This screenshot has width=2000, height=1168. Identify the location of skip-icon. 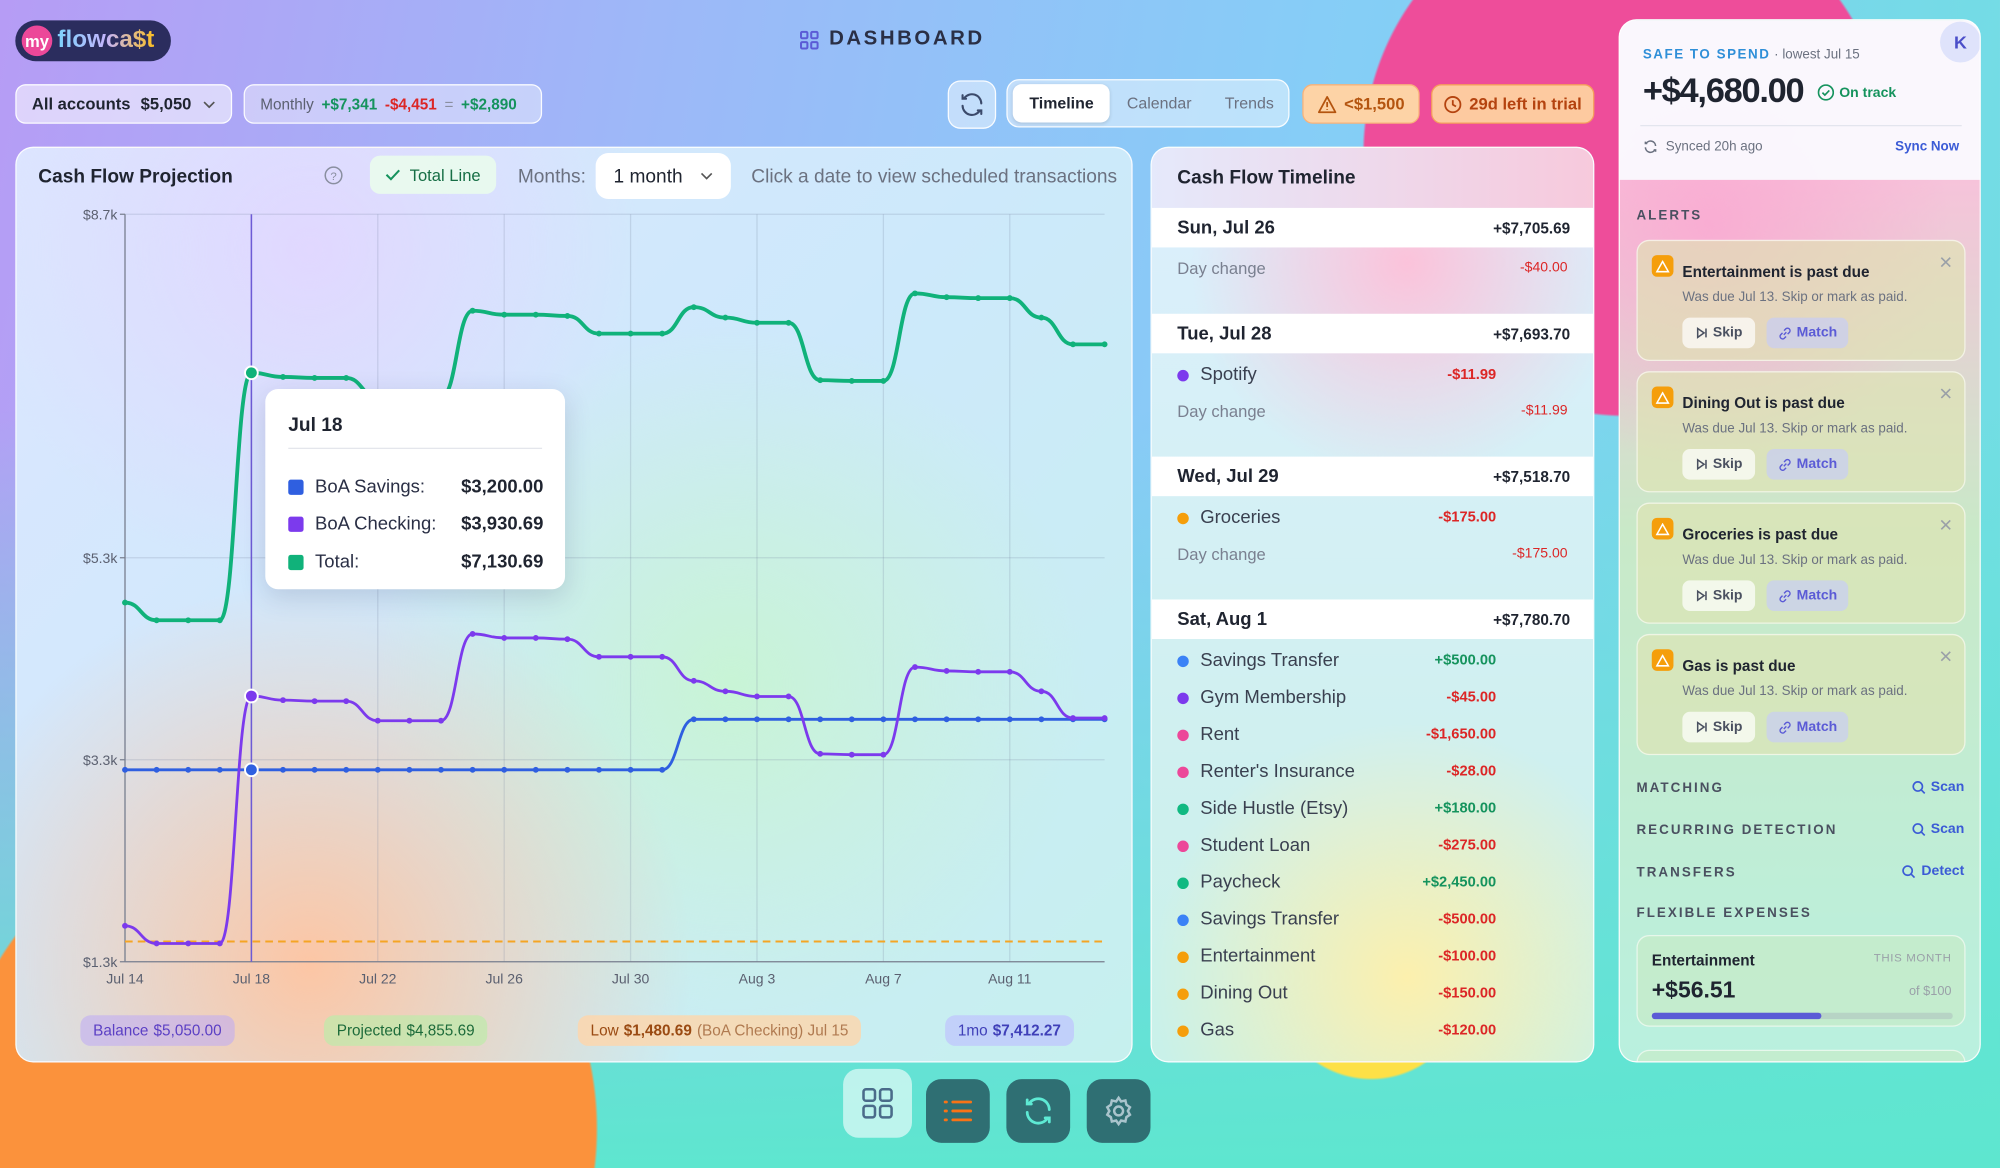
(1701, 332).